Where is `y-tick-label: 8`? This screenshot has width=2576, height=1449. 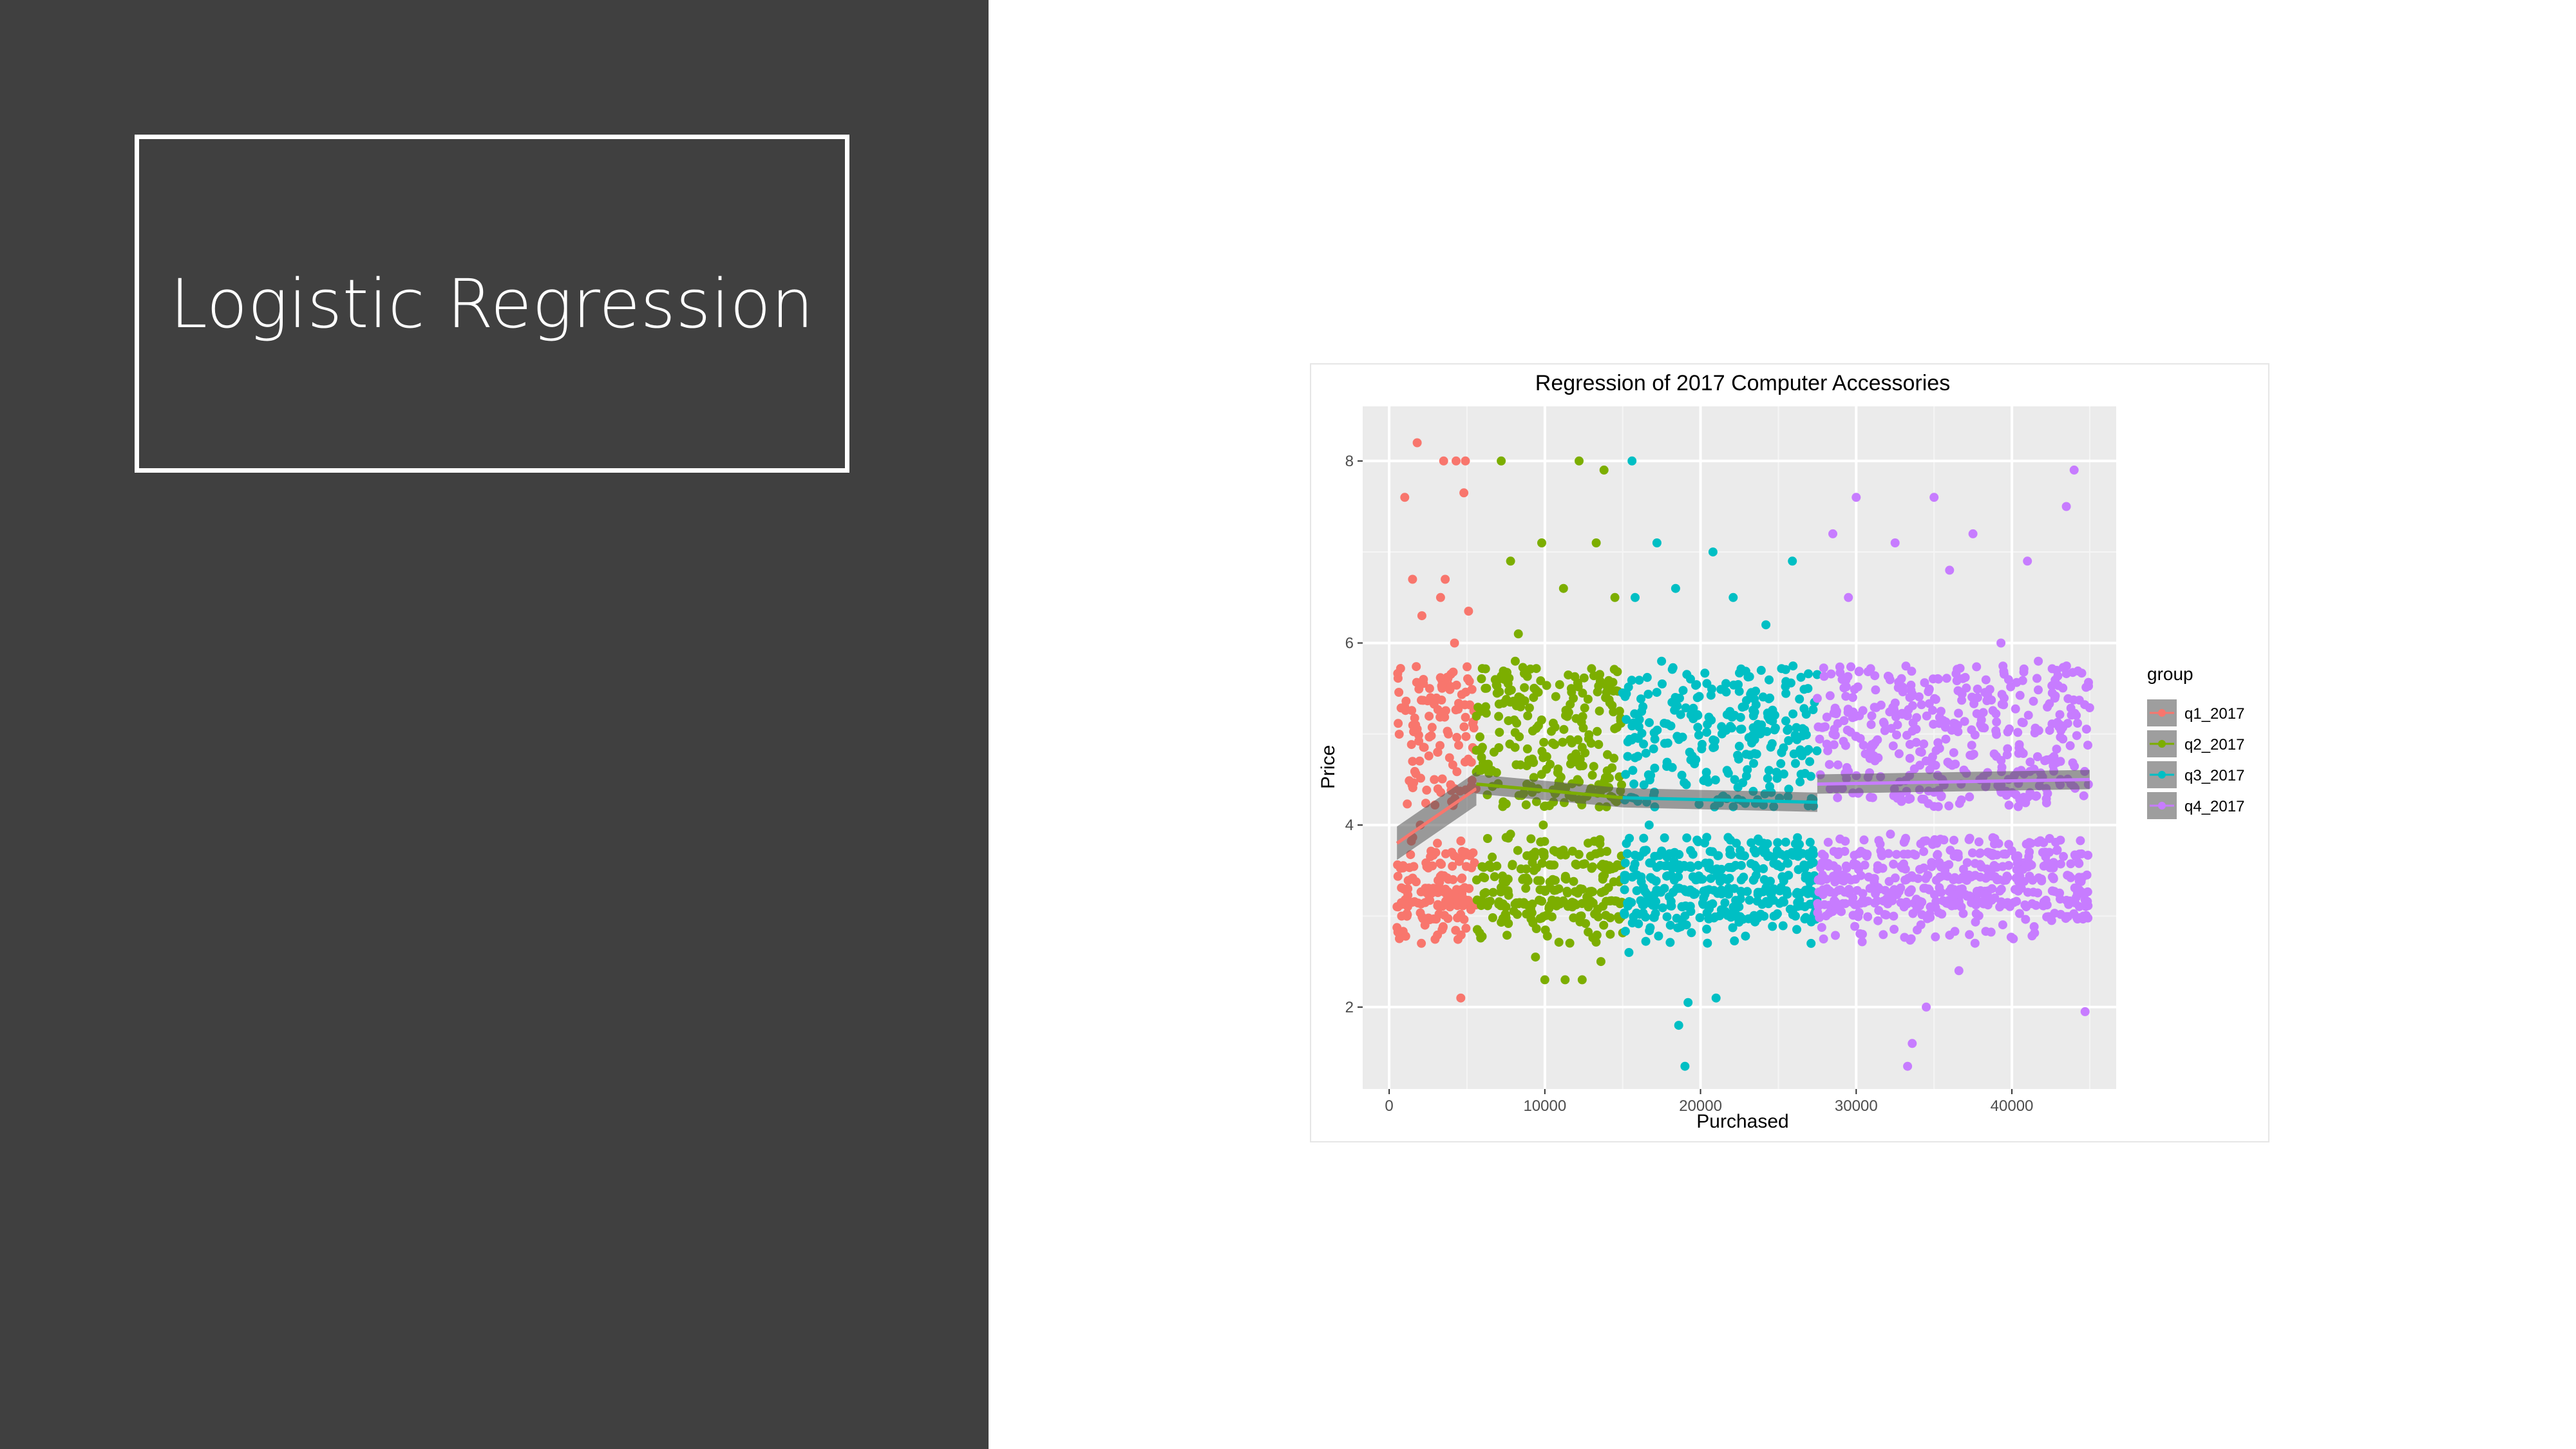
y-tick-label: 8 is located at coordinates (1349, 462).